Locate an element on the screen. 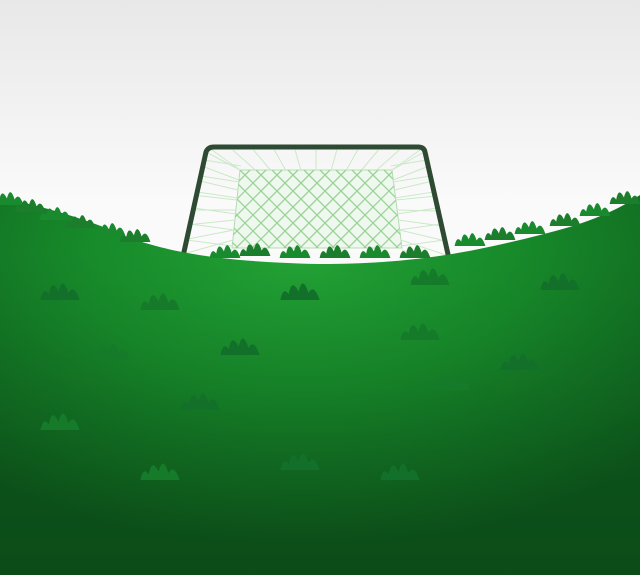 The height and width of the screenshot is (575, 640). soccer-goal is located at coordinates (316, 209).